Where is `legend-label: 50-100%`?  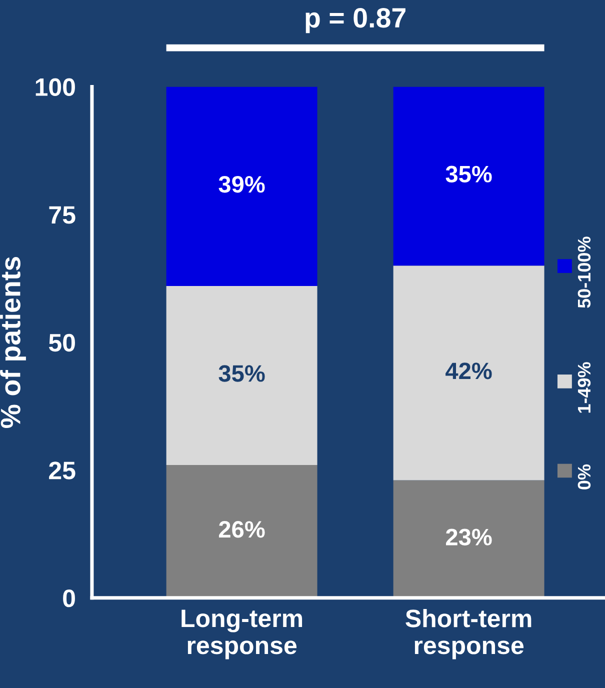 legend-label: 50-100% is located at coordinates (584, 272).